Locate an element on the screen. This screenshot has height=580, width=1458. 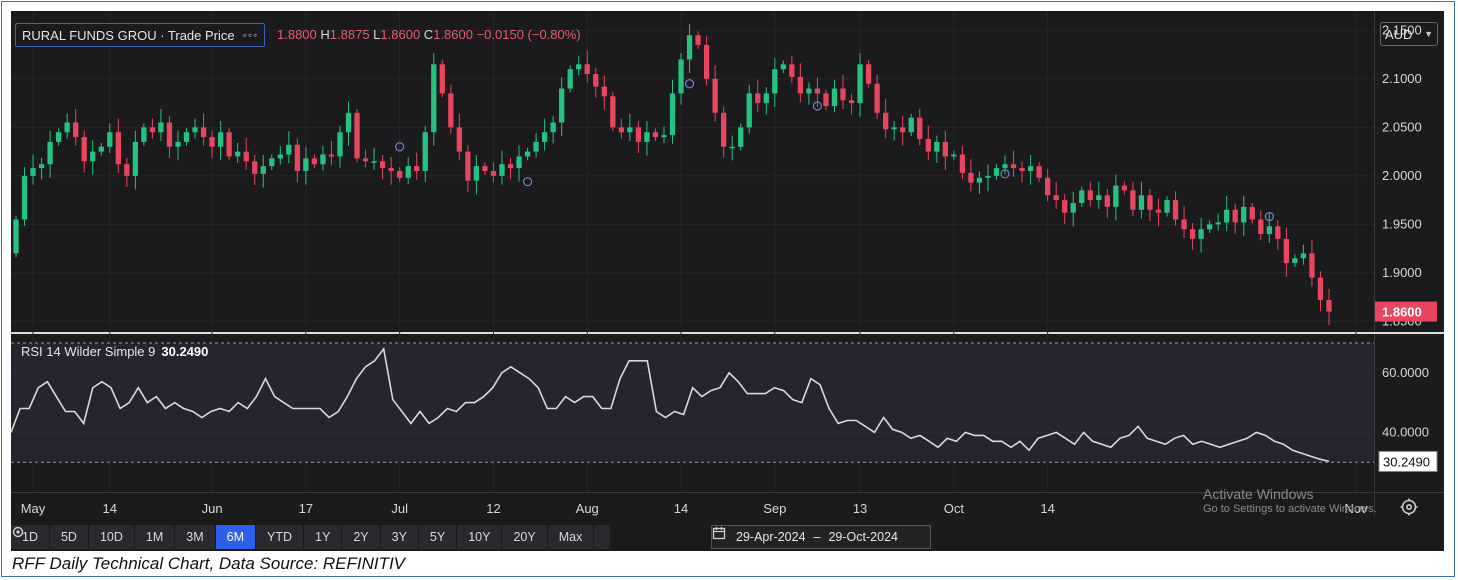
period-button-10y: 10Y is located at coordinates (480, 537).